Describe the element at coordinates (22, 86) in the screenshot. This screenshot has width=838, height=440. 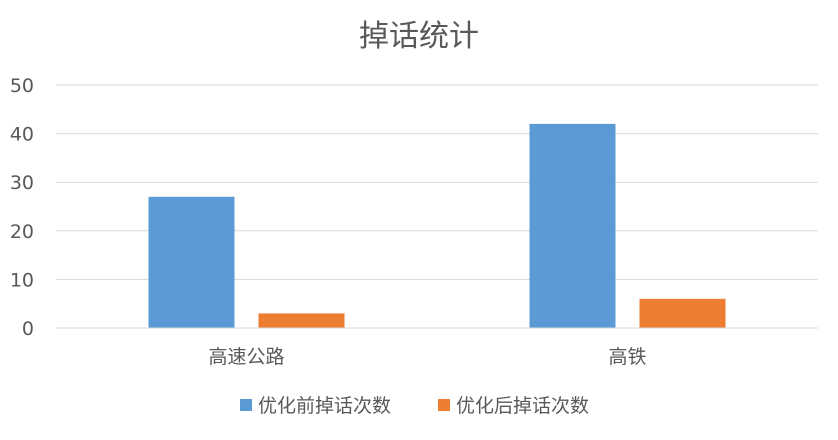
I see `y-tick-label: 50` at that location.